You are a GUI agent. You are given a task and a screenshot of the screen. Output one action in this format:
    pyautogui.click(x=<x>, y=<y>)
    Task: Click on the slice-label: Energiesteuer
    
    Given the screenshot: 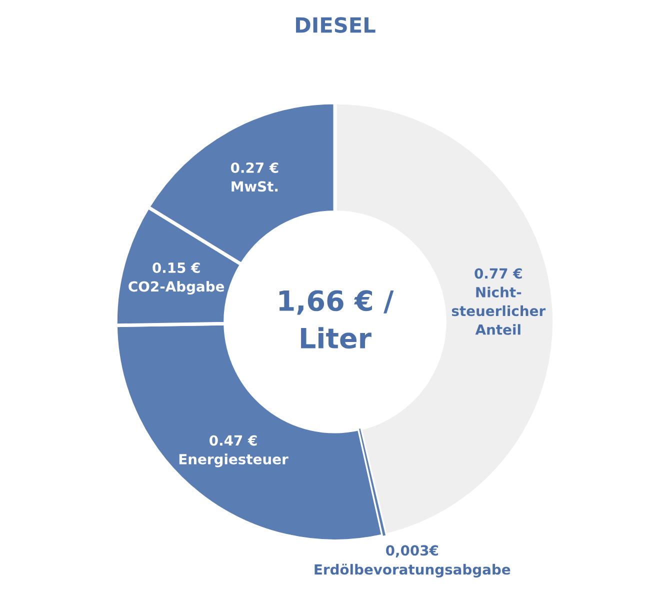 What is the action you would take?
    pyautogui.click(x=233, y=461)
    